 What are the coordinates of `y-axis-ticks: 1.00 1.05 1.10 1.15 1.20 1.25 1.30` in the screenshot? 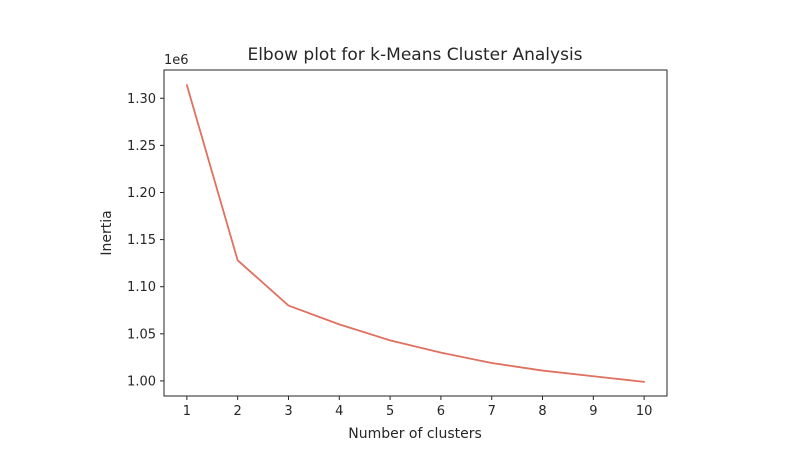 It's located at (145, 240).